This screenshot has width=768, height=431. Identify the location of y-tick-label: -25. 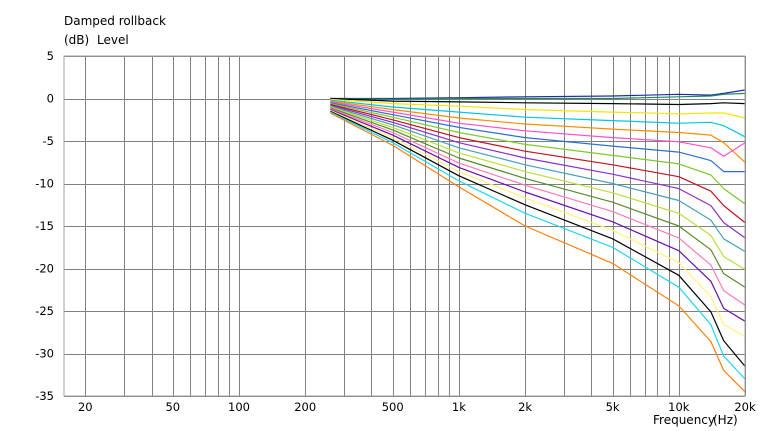
(44, 311).